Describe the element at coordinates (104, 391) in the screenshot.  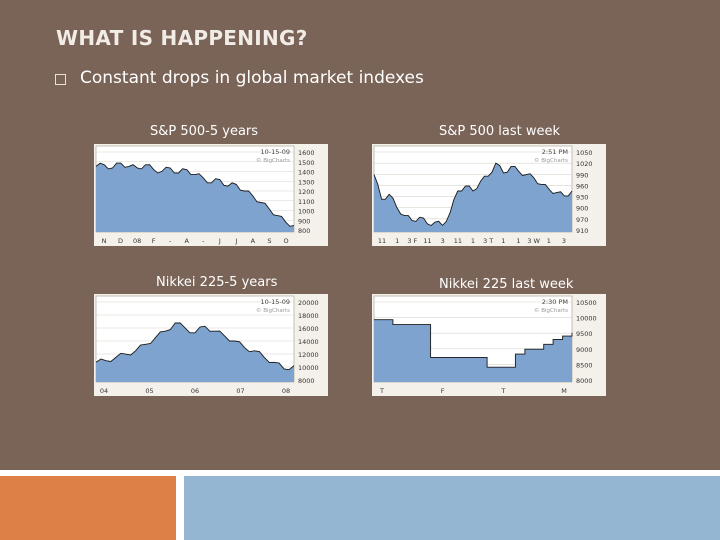
I see `x-tick-label: 04` at that location.